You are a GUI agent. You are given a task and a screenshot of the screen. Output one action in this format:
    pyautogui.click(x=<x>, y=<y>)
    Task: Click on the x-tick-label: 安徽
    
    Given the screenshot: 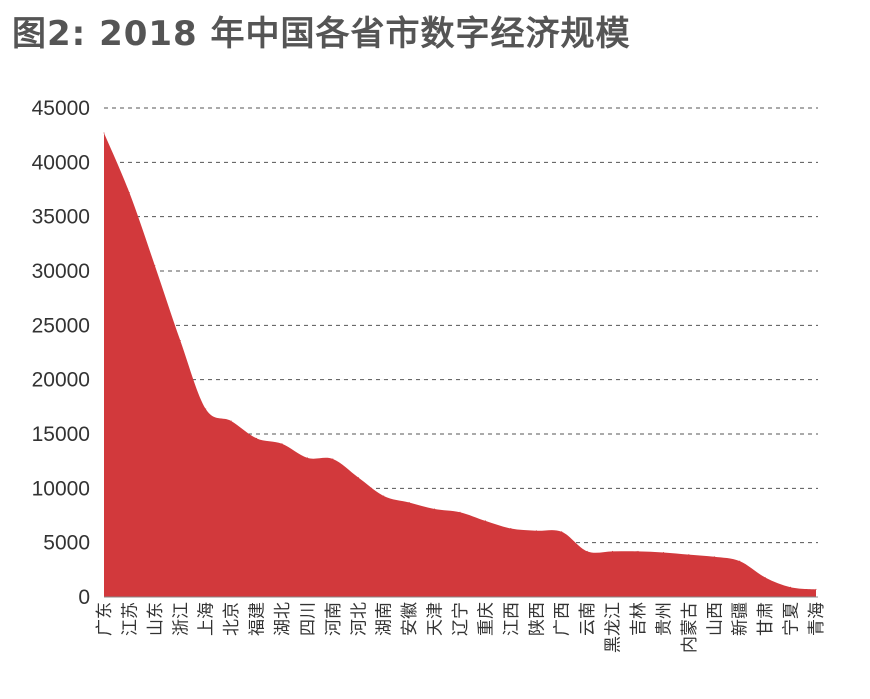 What is the action you would take?
    pyautogui.click(x=410, y=619)
    